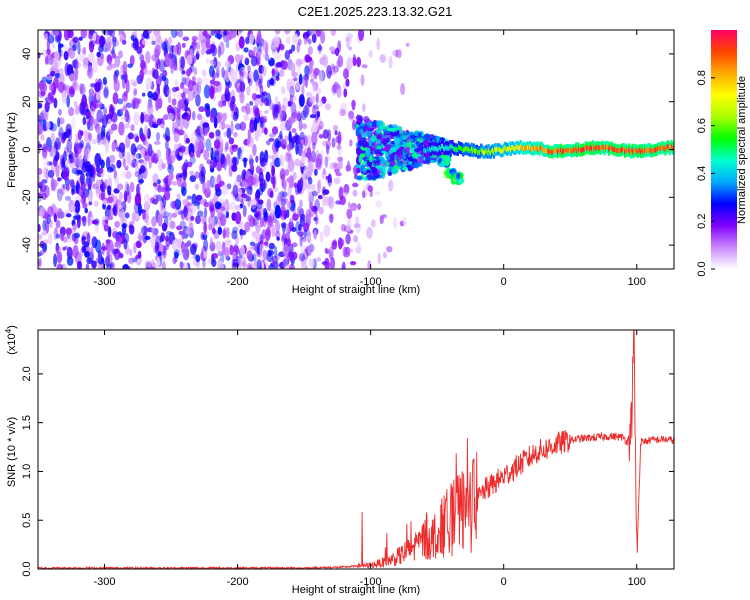  I want to click on colorbar-tick-label: 0.8, so click(702, 77).